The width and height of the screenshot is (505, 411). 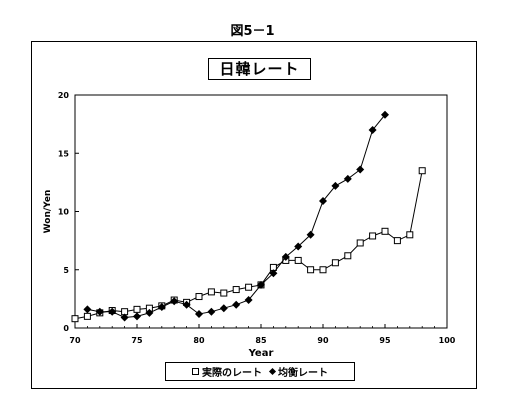 What do you see at coordinates (75, 340) in the screenshot?
I see `x-tick-label: 70` at bounding box center [75, 340].